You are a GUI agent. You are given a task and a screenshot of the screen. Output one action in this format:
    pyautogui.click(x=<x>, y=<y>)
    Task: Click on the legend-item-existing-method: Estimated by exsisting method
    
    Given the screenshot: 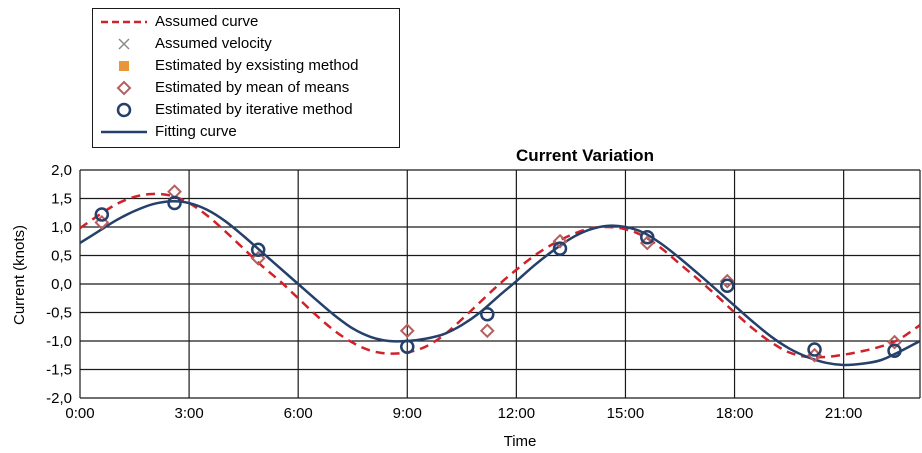 What is the action you would take?
    pyautogui.click(x=246, y=66)
    